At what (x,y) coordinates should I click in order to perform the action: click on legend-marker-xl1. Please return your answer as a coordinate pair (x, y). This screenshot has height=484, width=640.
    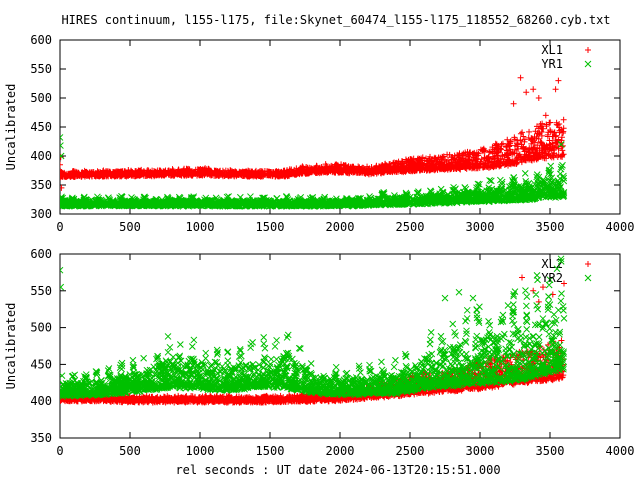
    Looking at the image, I should click on (588, 50).